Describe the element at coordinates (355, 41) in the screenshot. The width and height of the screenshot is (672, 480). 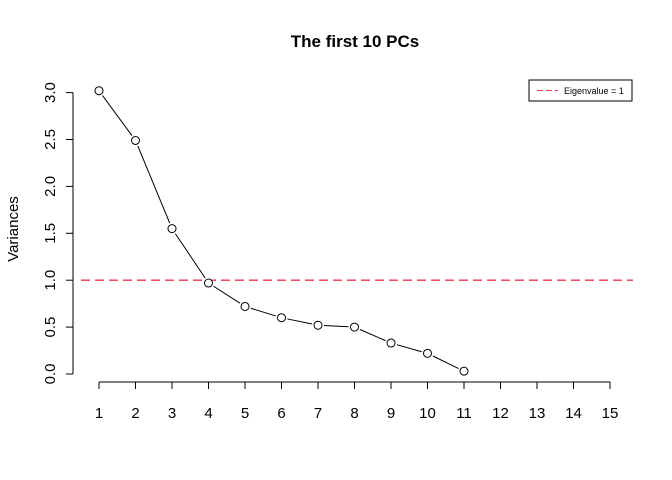
I see `chart-title: The first 10 PCs` at that location.